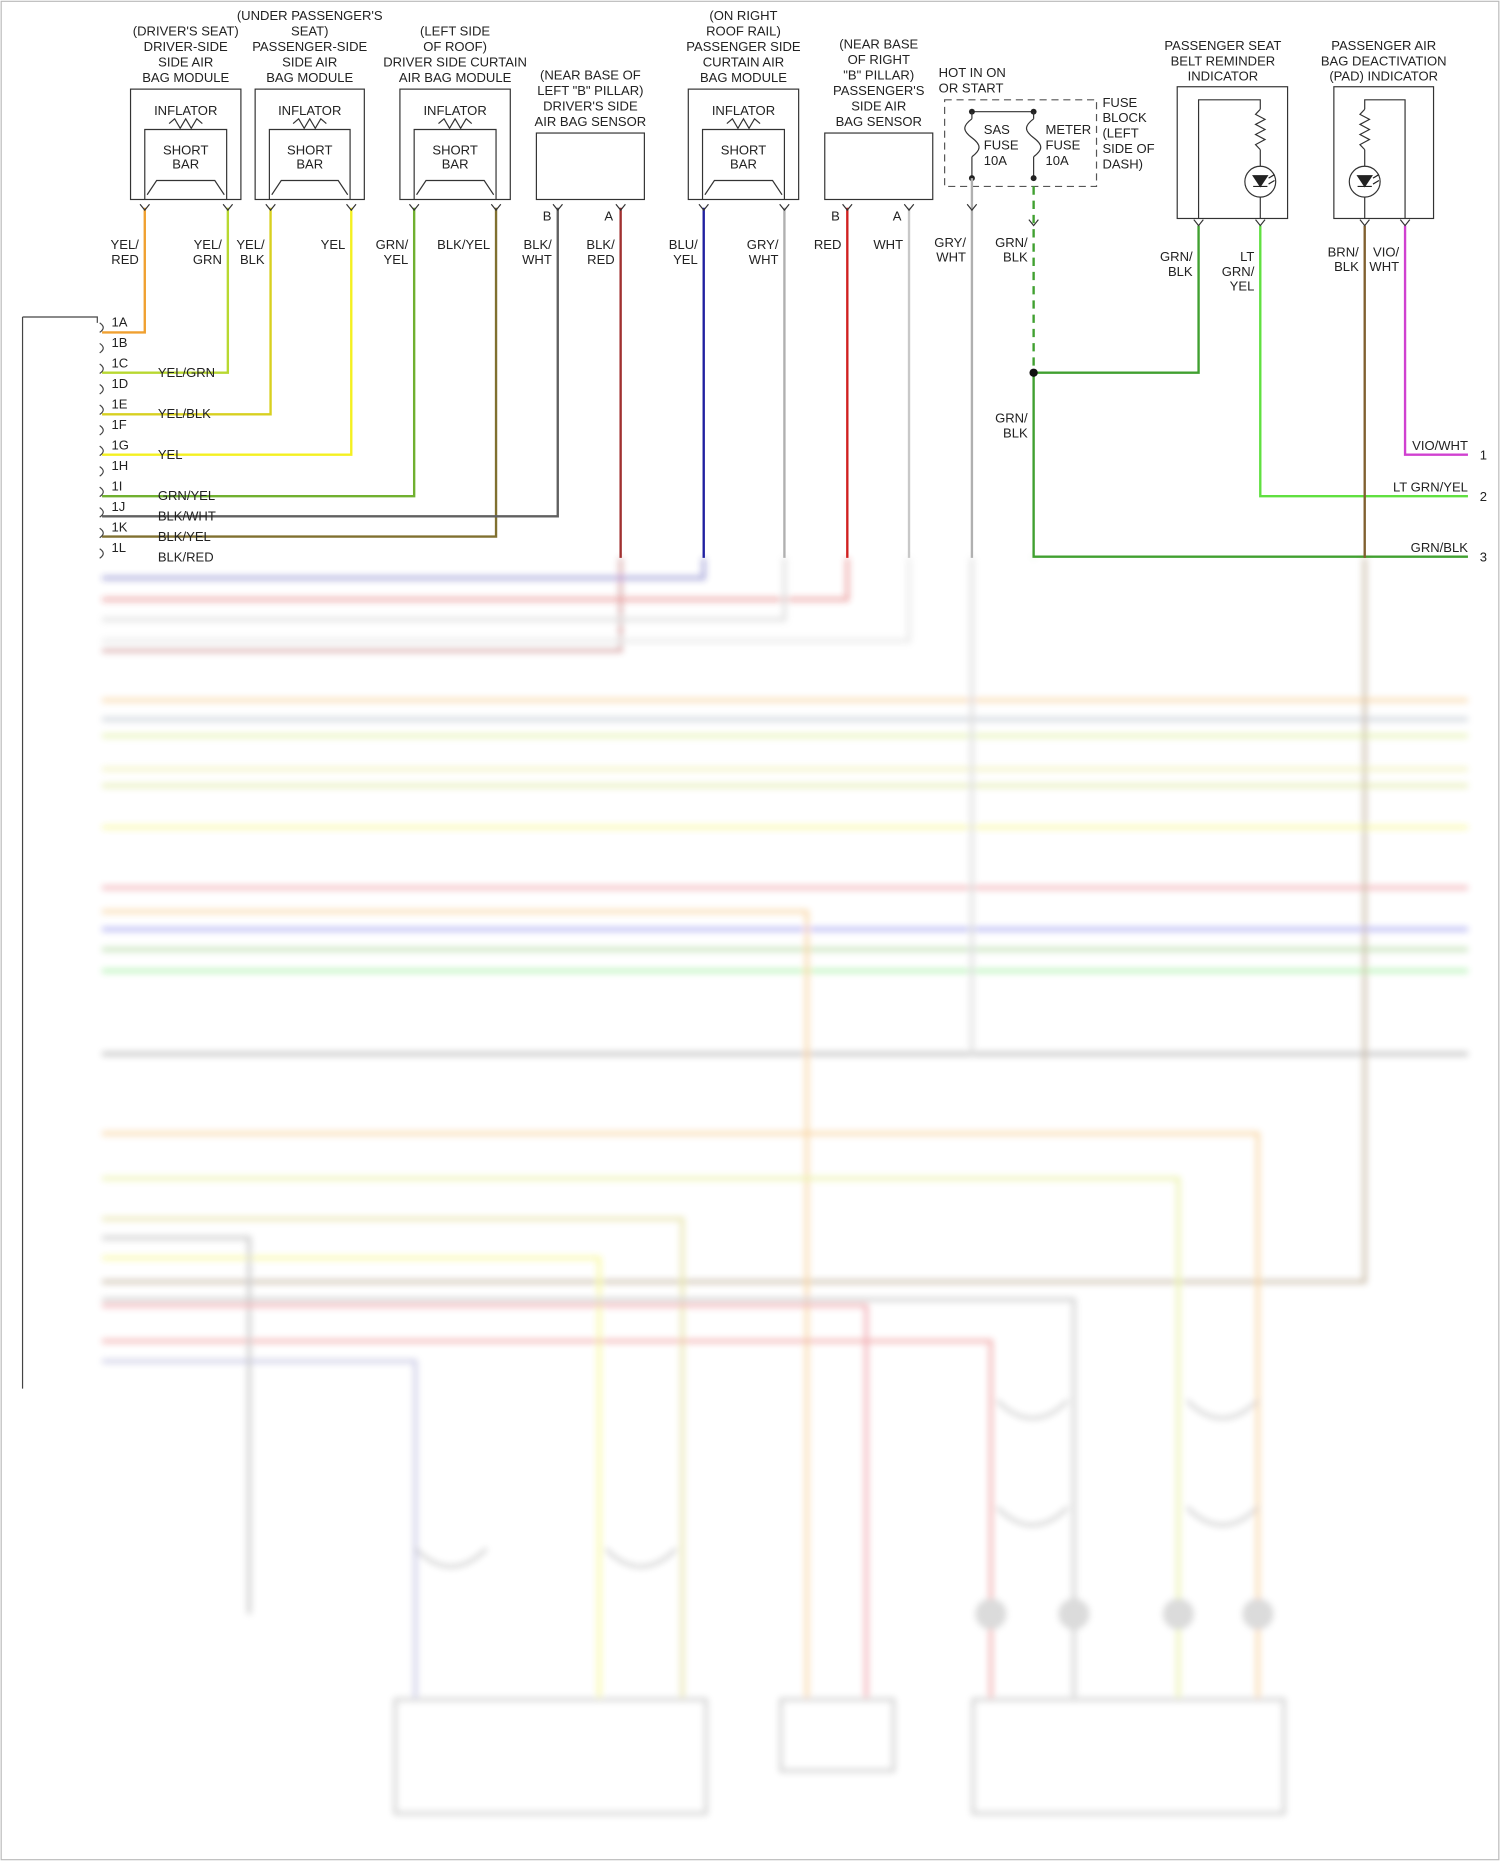  Describe the element at coordinates (186, 31) in the screenshot. I see `component-label: (DRIVER'S SEAT)` at that location.